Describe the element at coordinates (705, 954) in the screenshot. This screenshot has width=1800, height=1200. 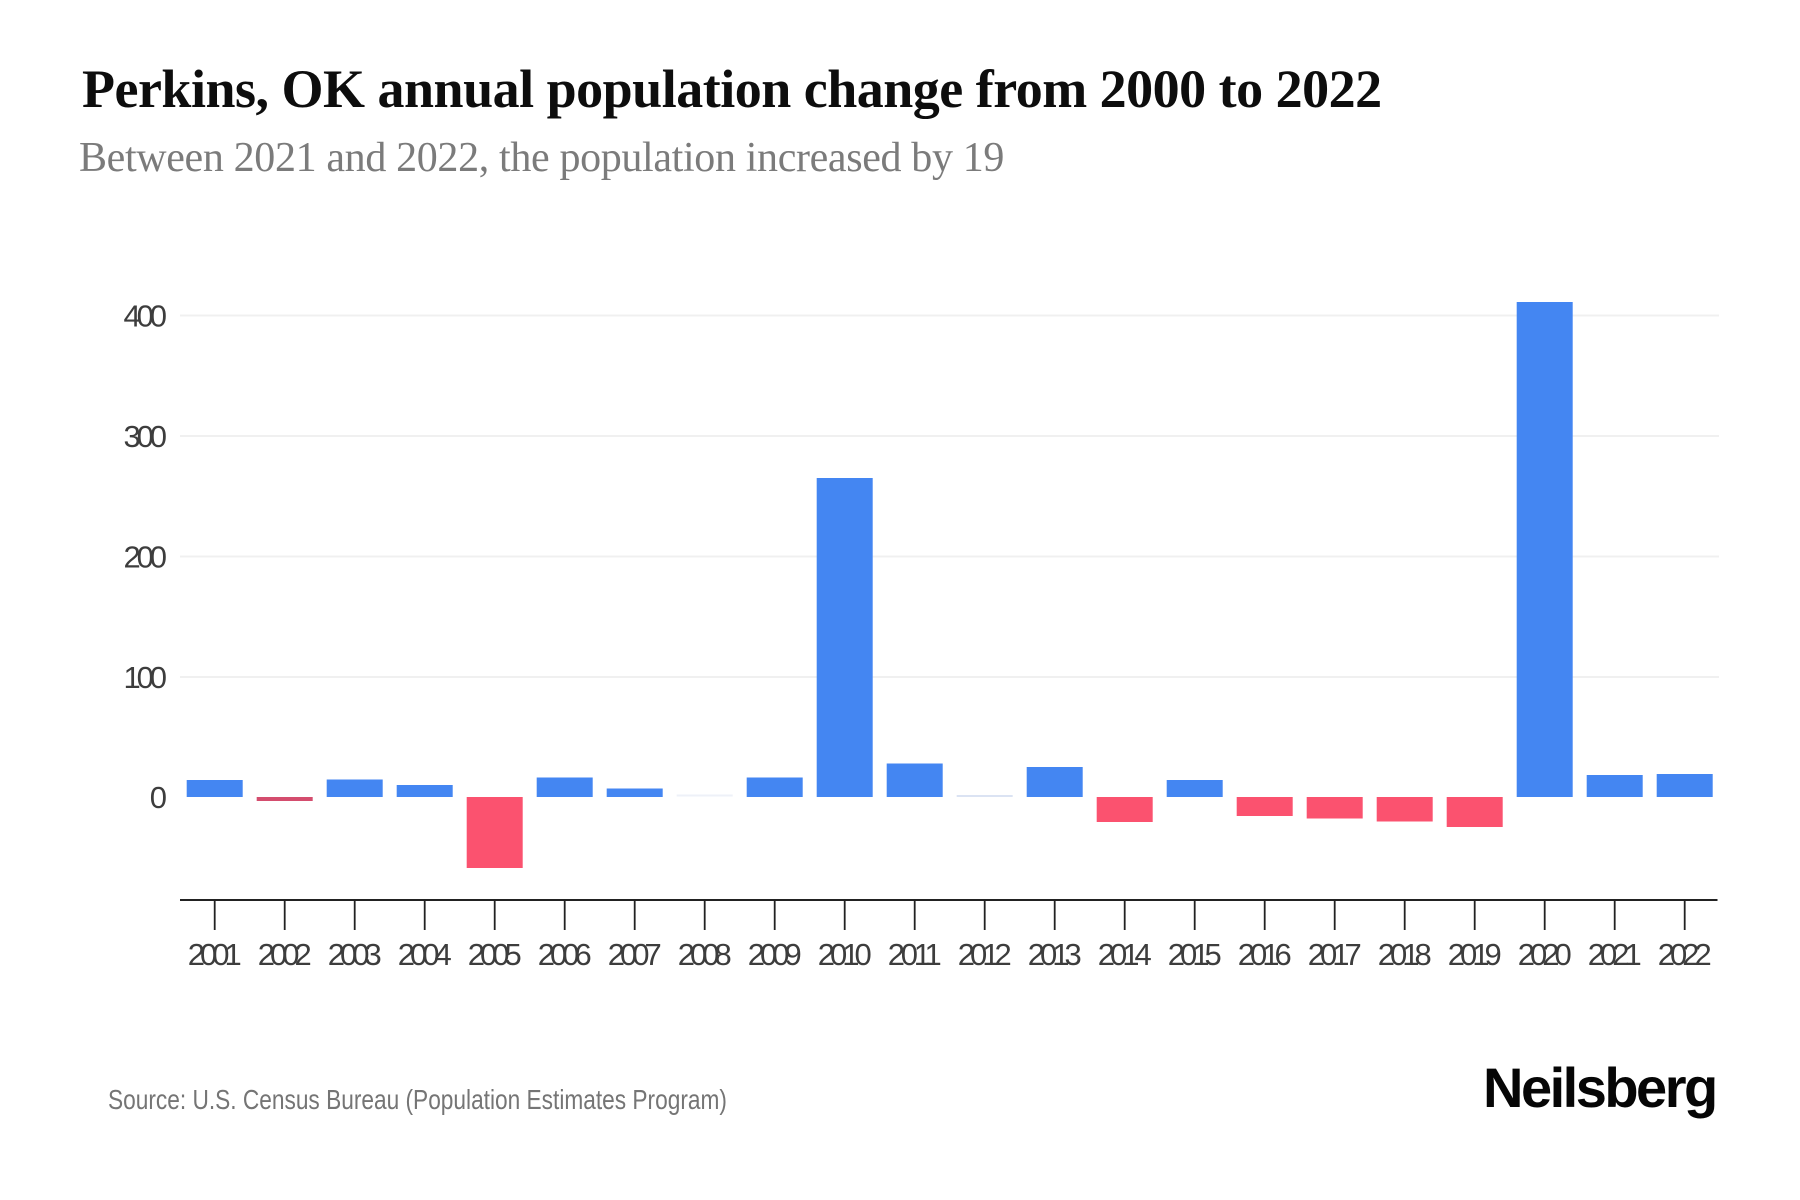
I see `svg-text: 2008` at that location.